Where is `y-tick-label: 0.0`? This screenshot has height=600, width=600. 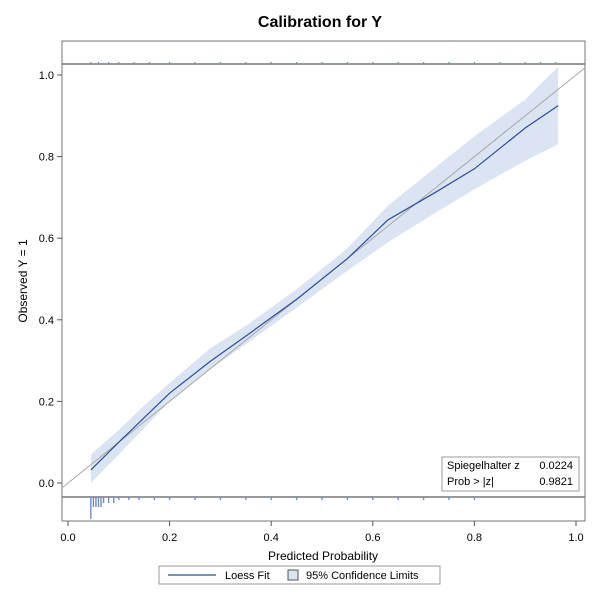 y-tick-label: 0.0 is located at coordinates (46, 484).